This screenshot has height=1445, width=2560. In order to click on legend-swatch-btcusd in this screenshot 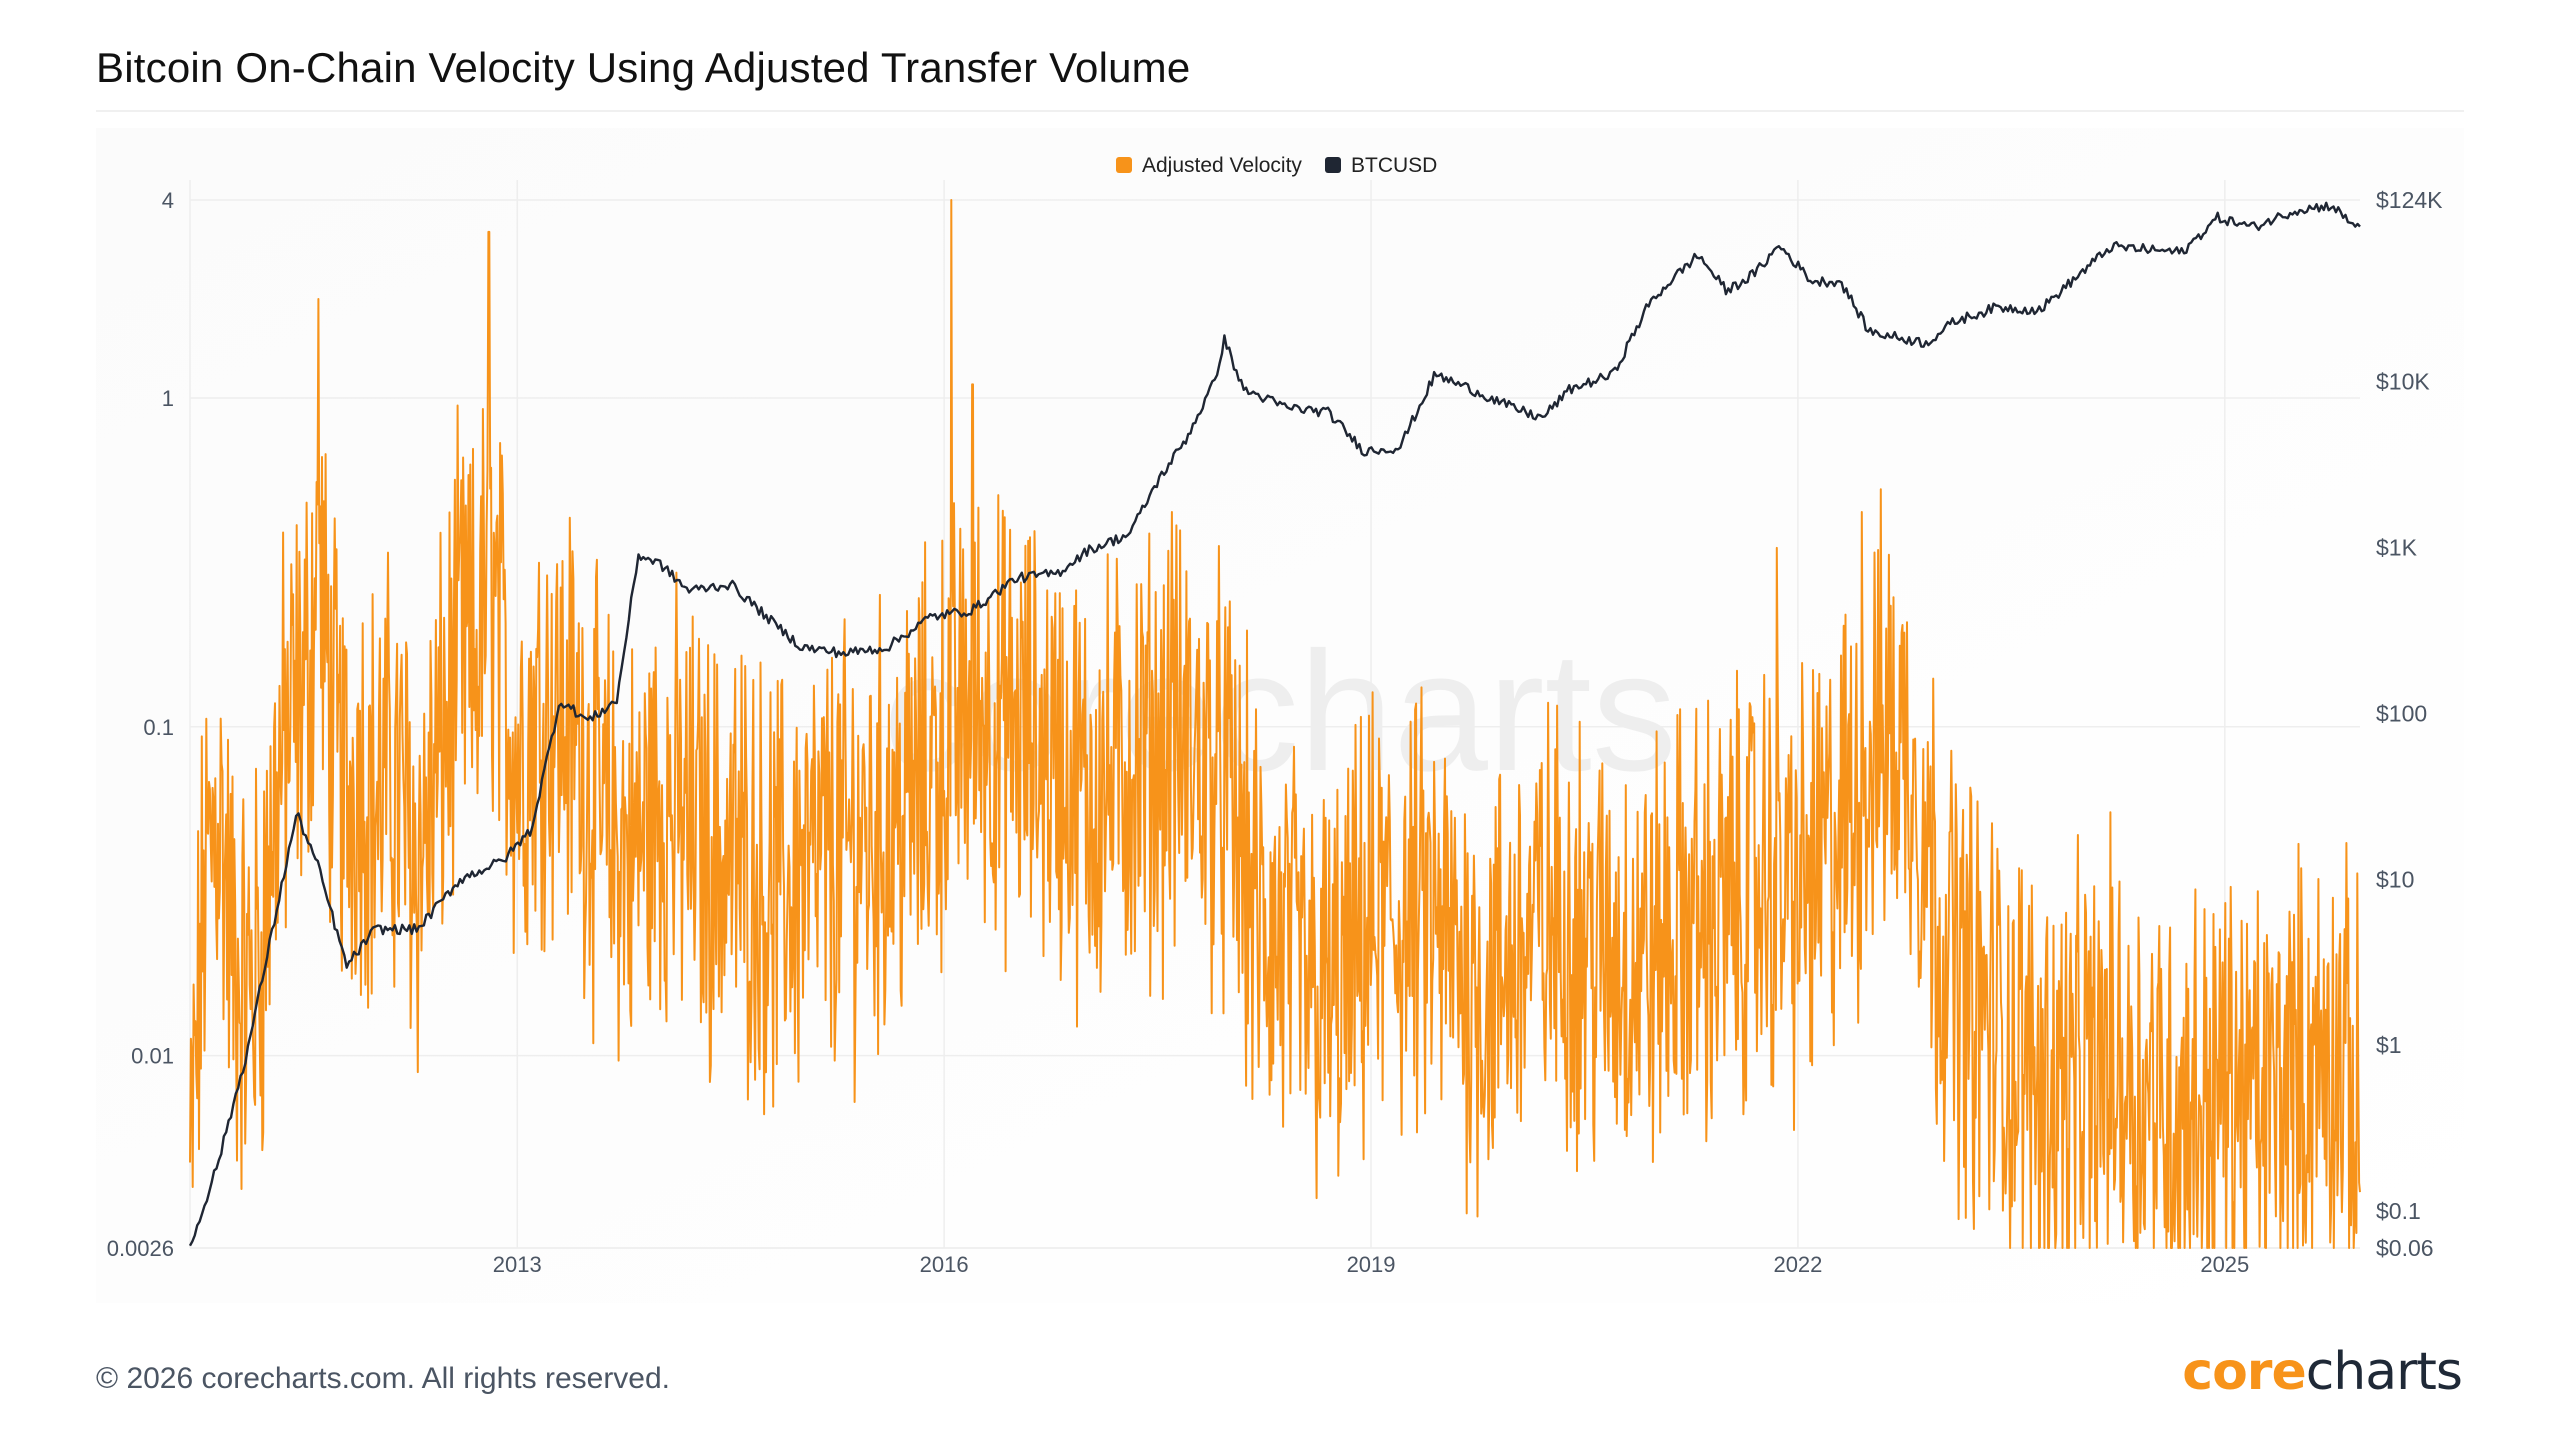, I will do `click(1333, 165)`.